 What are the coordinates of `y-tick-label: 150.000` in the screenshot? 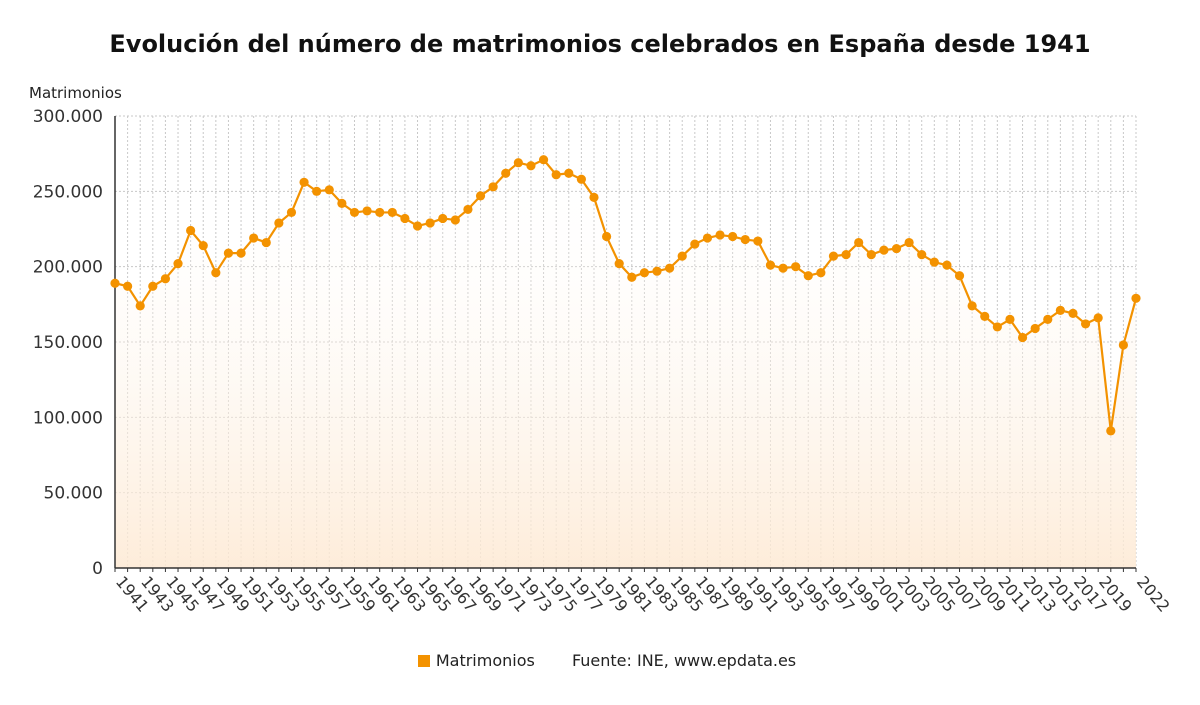 It's located at (68, 343).